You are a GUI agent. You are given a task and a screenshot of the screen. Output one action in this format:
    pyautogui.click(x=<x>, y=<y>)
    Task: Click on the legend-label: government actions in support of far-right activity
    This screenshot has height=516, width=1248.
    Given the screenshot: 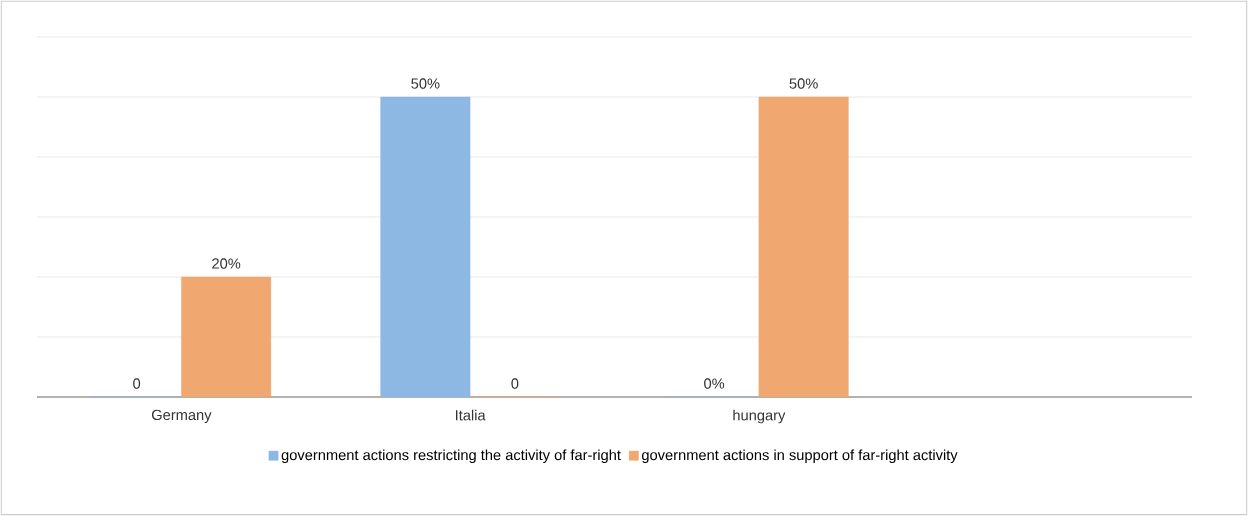 What is the action you would take?
    pyautogui.click(x=799, y=456)
    